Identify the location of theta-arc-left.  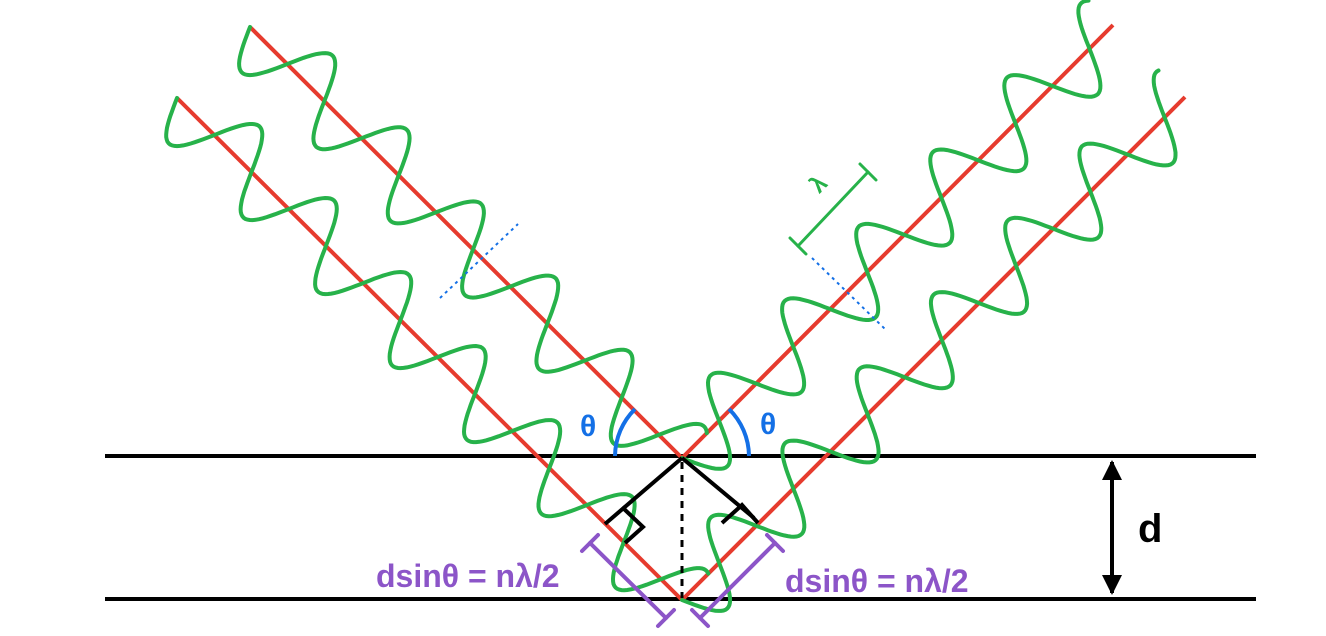
(625, 432).